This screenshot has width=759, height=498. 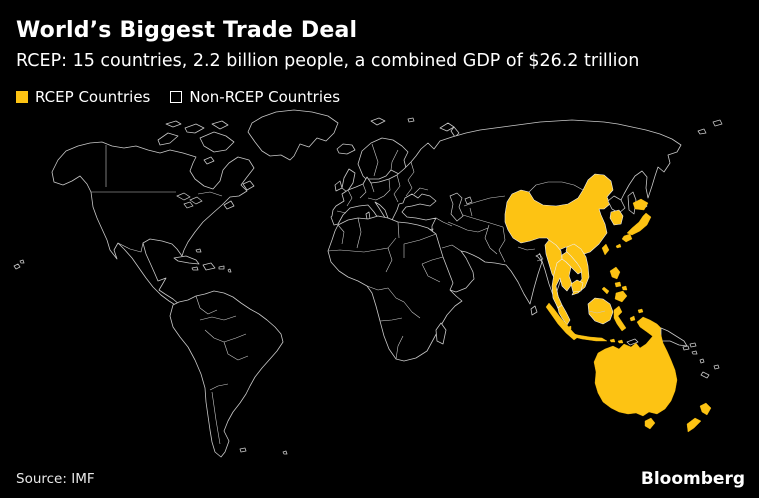 What do you see at coordinates (562, 283) in the screenshot?
I see `country-thailand` at bounding box center [562, 283].